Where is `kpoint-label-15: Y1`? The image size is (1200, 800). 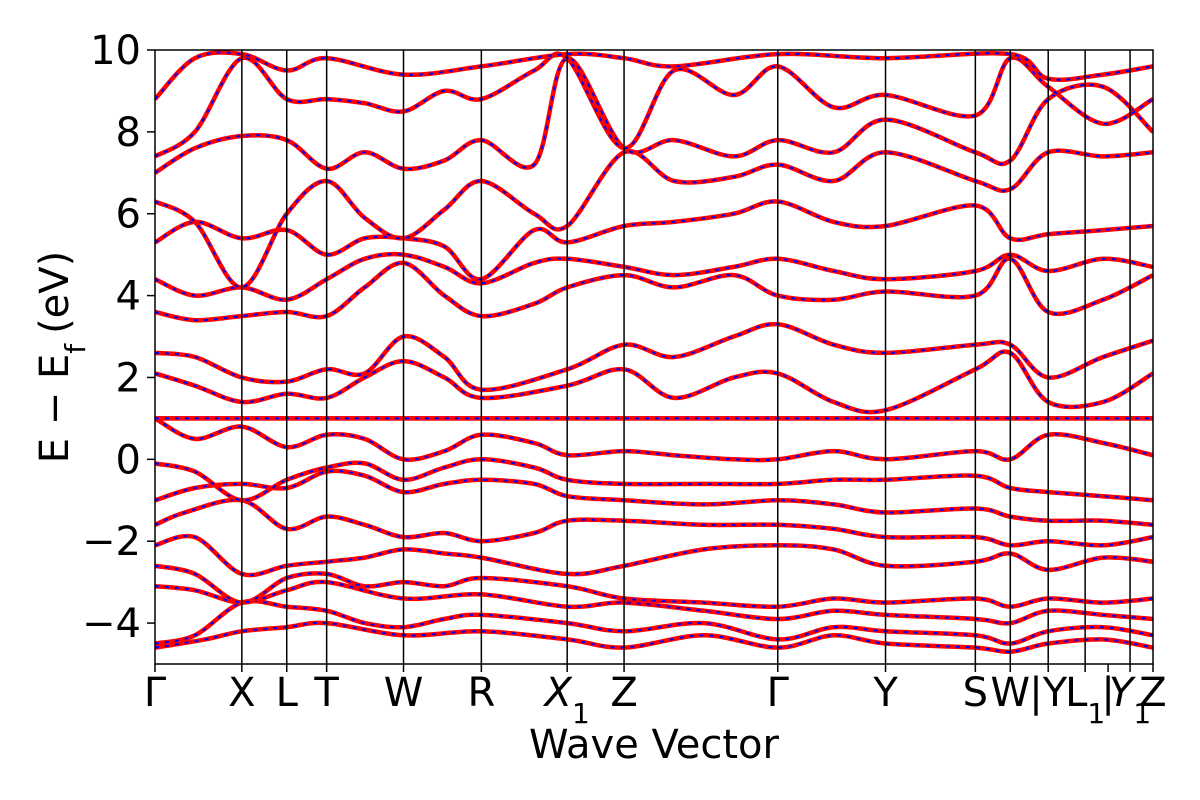 kpoint-label-15: Y1 is located at coordinates (1130, 700).